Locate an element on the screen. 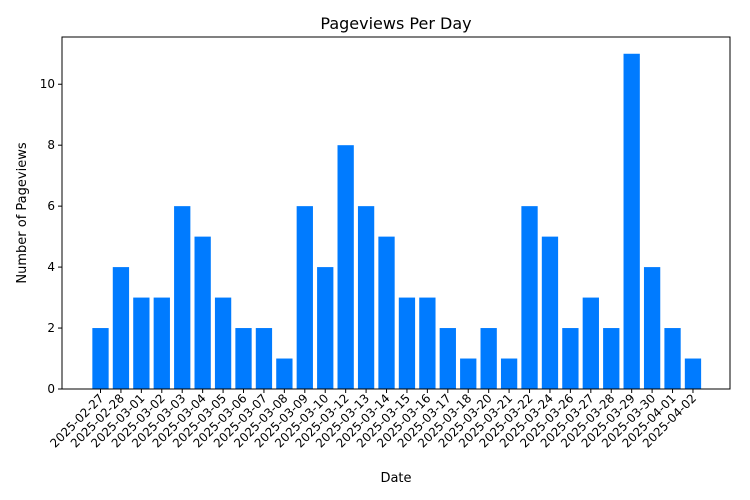  y-axis-ticks: 0 2 4 6 8 10 is located at coordinates (51, 236).